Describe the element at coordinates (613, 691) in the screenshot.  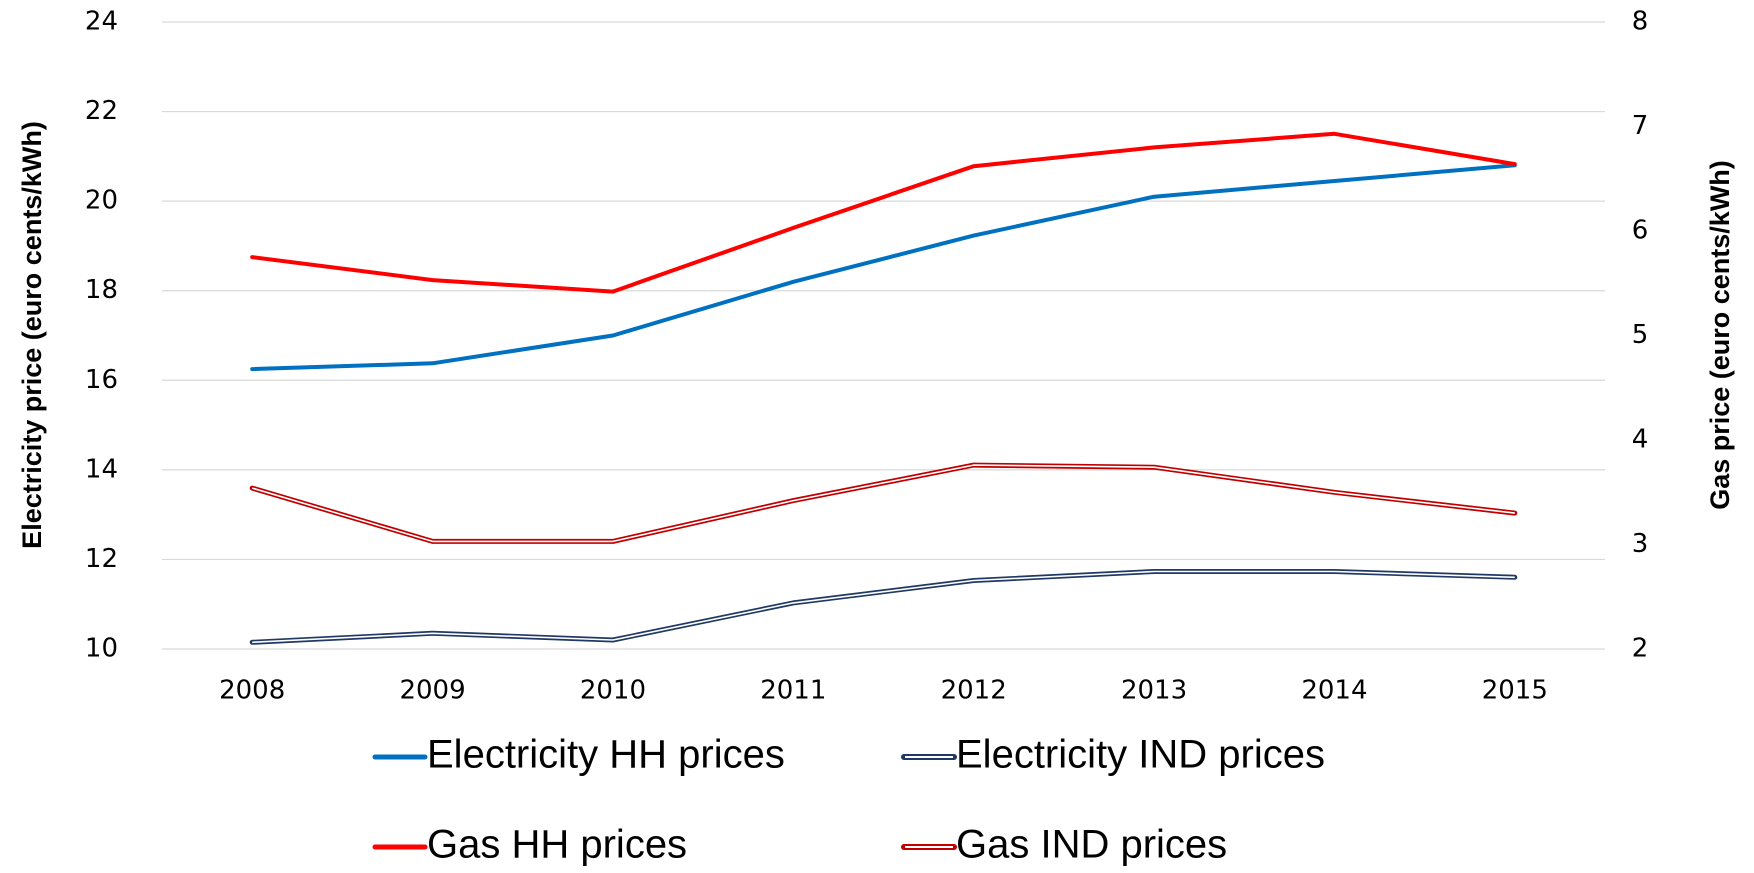
I see `x-tick-label: 2010` at that location.